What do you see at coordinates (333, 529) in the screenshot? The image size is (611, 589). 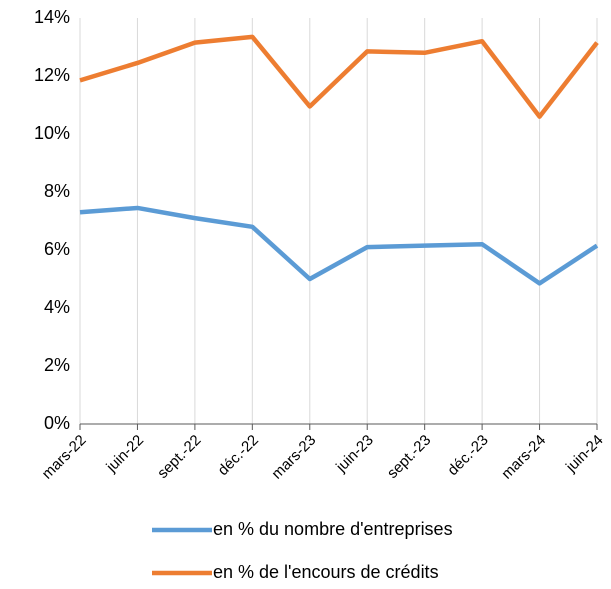 I see `legend-label: en % du nombre d'entreprises` at bounding box center [333, 529].